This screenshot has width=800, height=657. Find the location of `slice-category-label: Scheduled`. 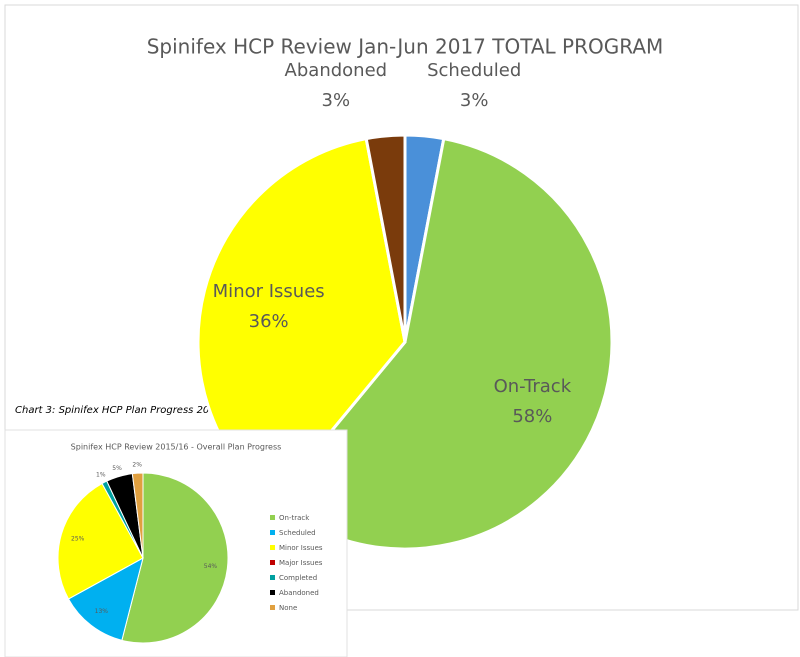

slice-category-label: Scheduled is located at coordinates (474, 70).